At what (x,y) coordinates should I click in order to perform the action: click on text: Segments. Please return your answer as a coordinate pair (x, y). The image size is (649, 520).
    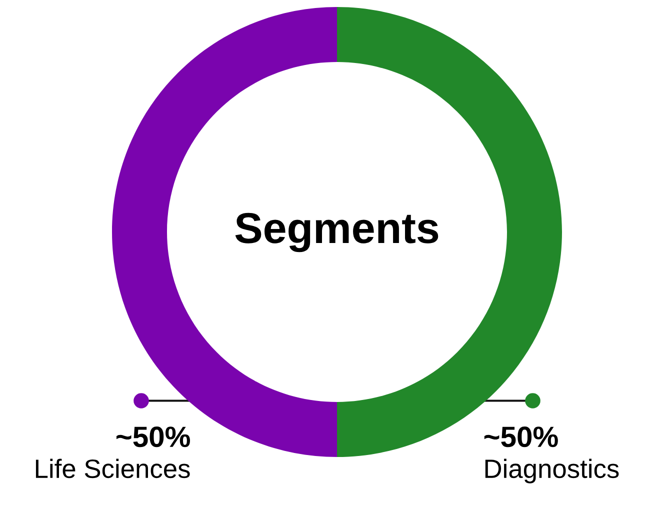
    Looking at the image, I should click on (336, 232).